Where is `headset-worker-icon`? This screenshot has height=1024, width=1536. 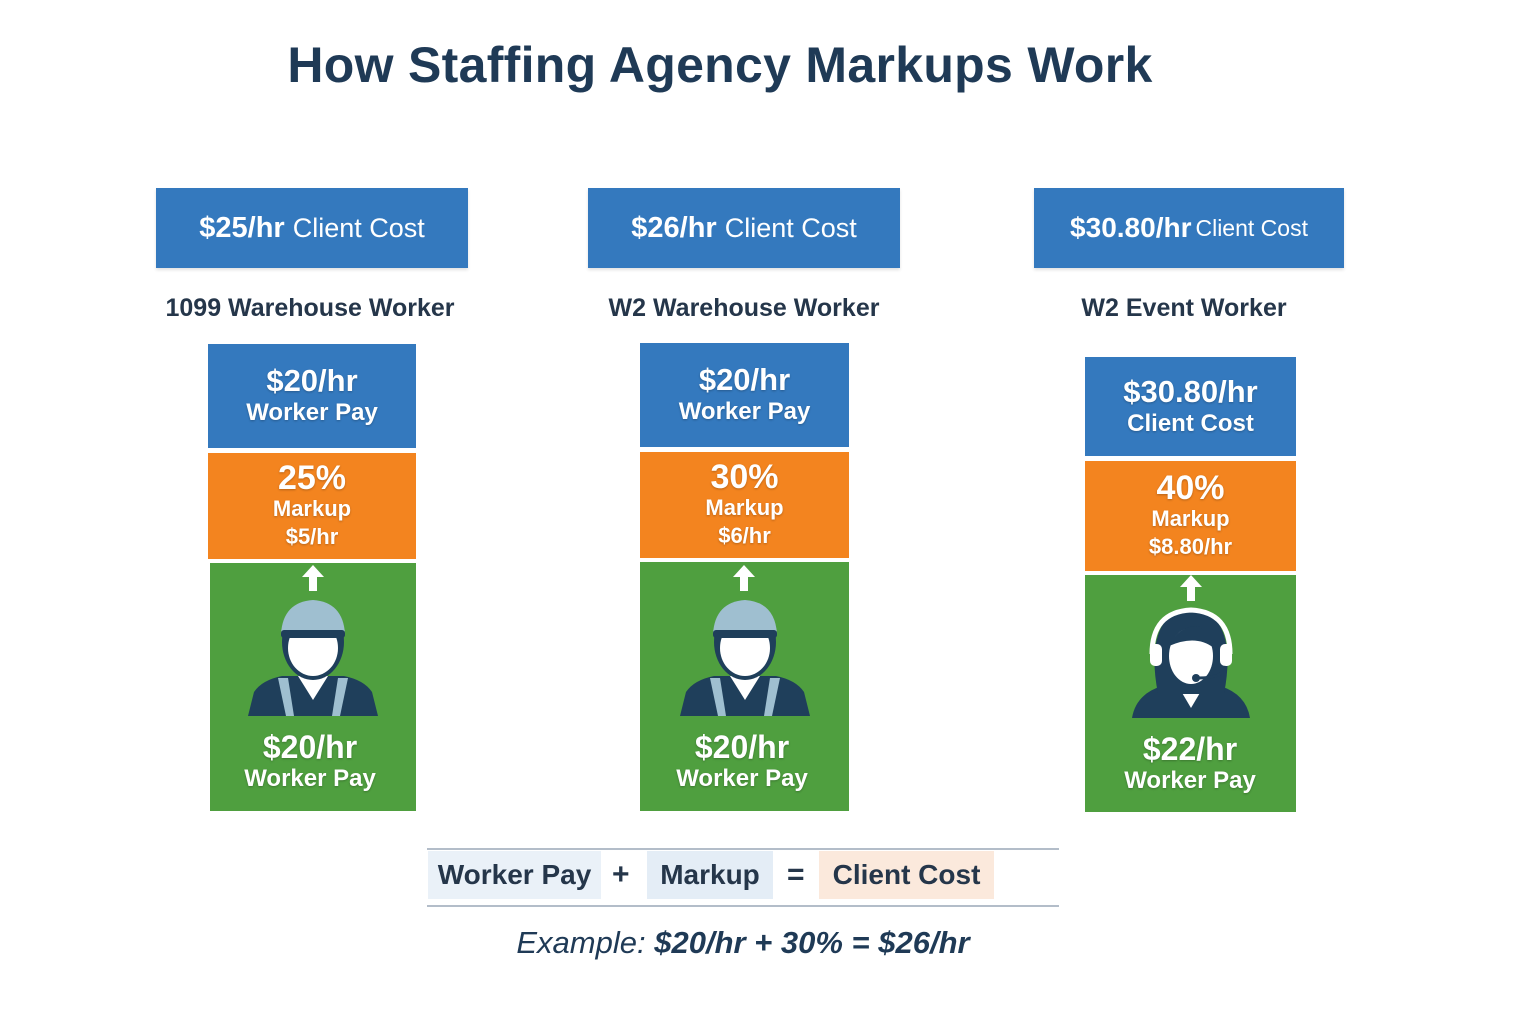 headset-worker-icon is located at coordinates (1191, 662).